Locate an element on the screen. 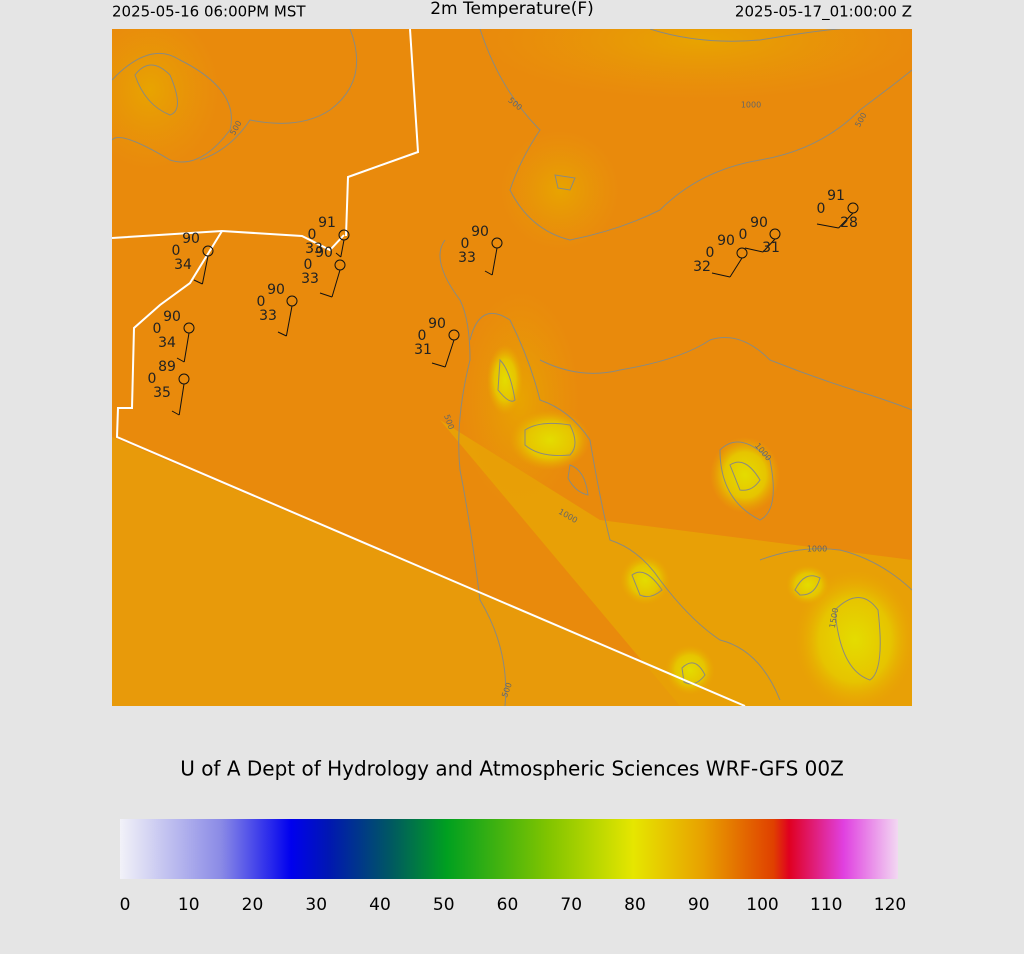 Image resolution: width=1024 pixels, height=954 pixels. station-dew: 32 is located at coordinates (702, 267).